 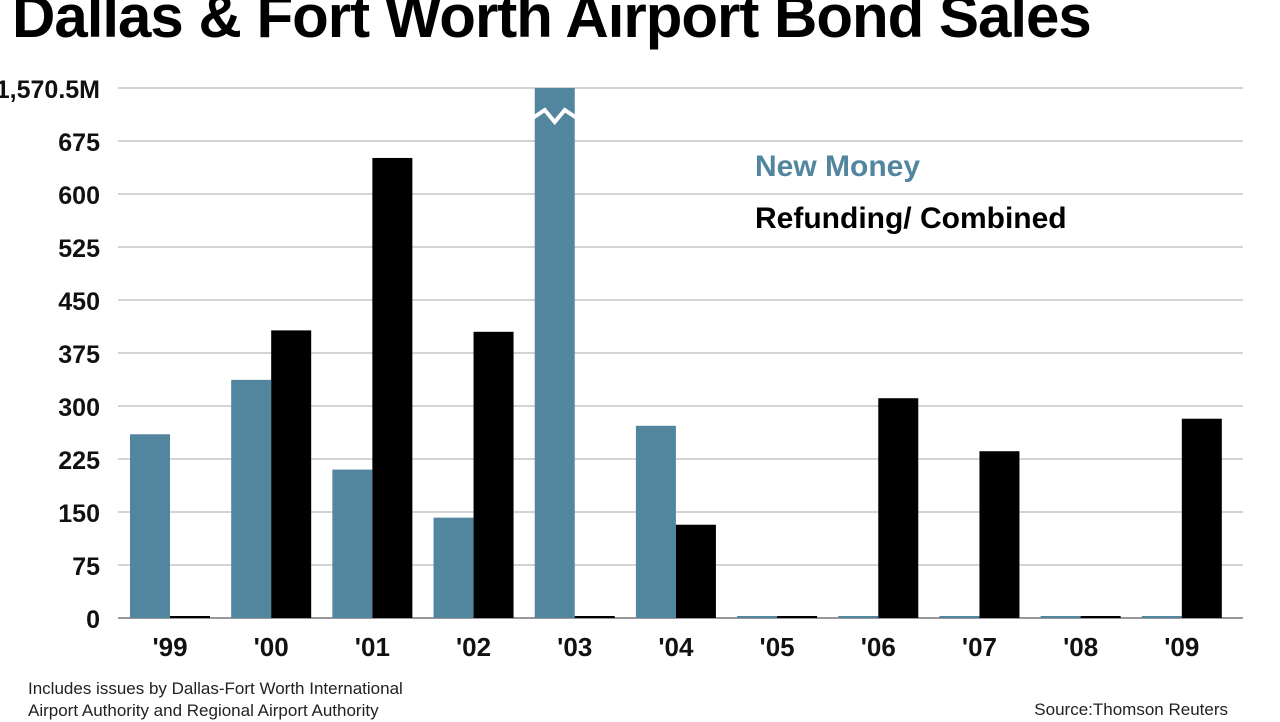 I want to click on x-tick-label: '02, so click(x=473, y=647).